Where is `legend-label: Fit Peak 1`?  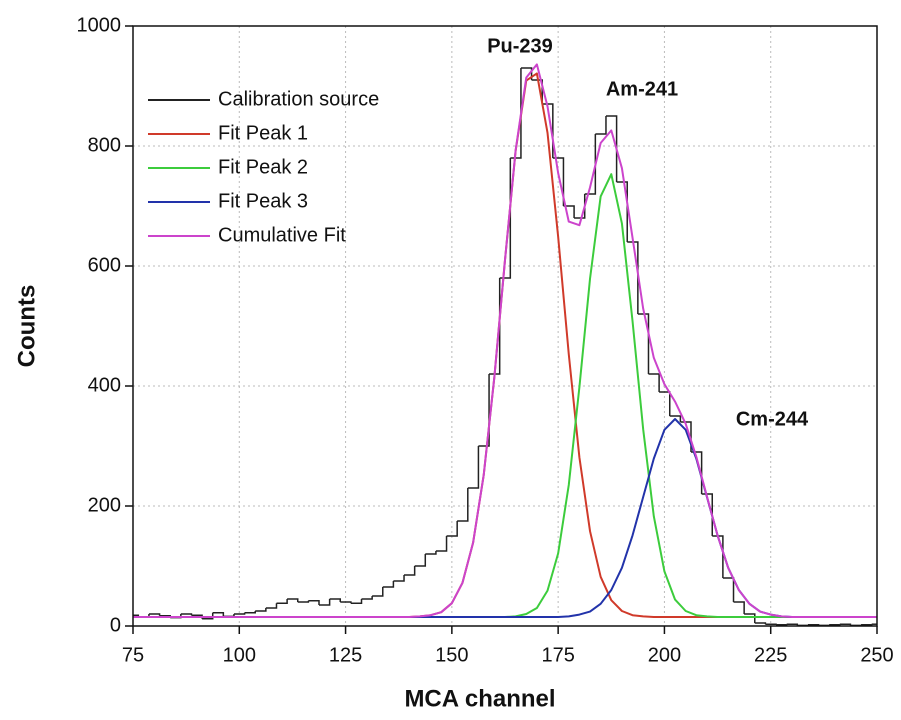 legend-label: Fit Peak 1 is located at coordinates (263, 133).